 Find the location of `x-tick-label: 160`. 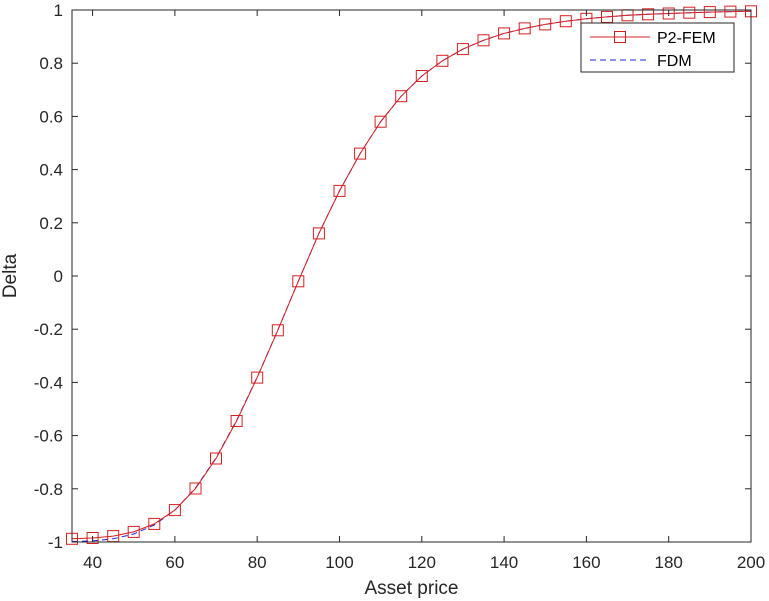

x-tick-label: 160 is located at coordinates (586, 562).